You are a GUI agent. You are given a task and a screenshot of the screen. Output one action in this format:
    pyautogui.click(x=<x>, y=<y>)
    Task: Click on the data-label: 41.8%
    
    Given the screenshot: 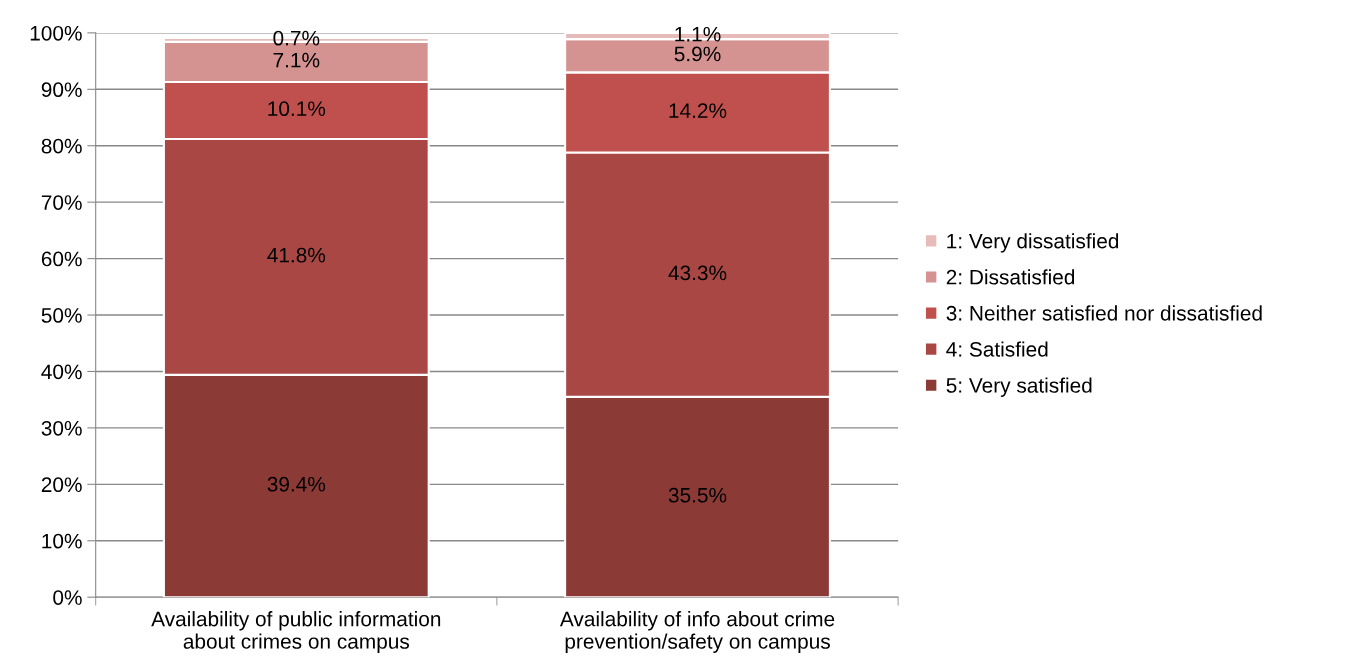 What is the action you would take?
    pyautogui.click(x=296, y=255)
    